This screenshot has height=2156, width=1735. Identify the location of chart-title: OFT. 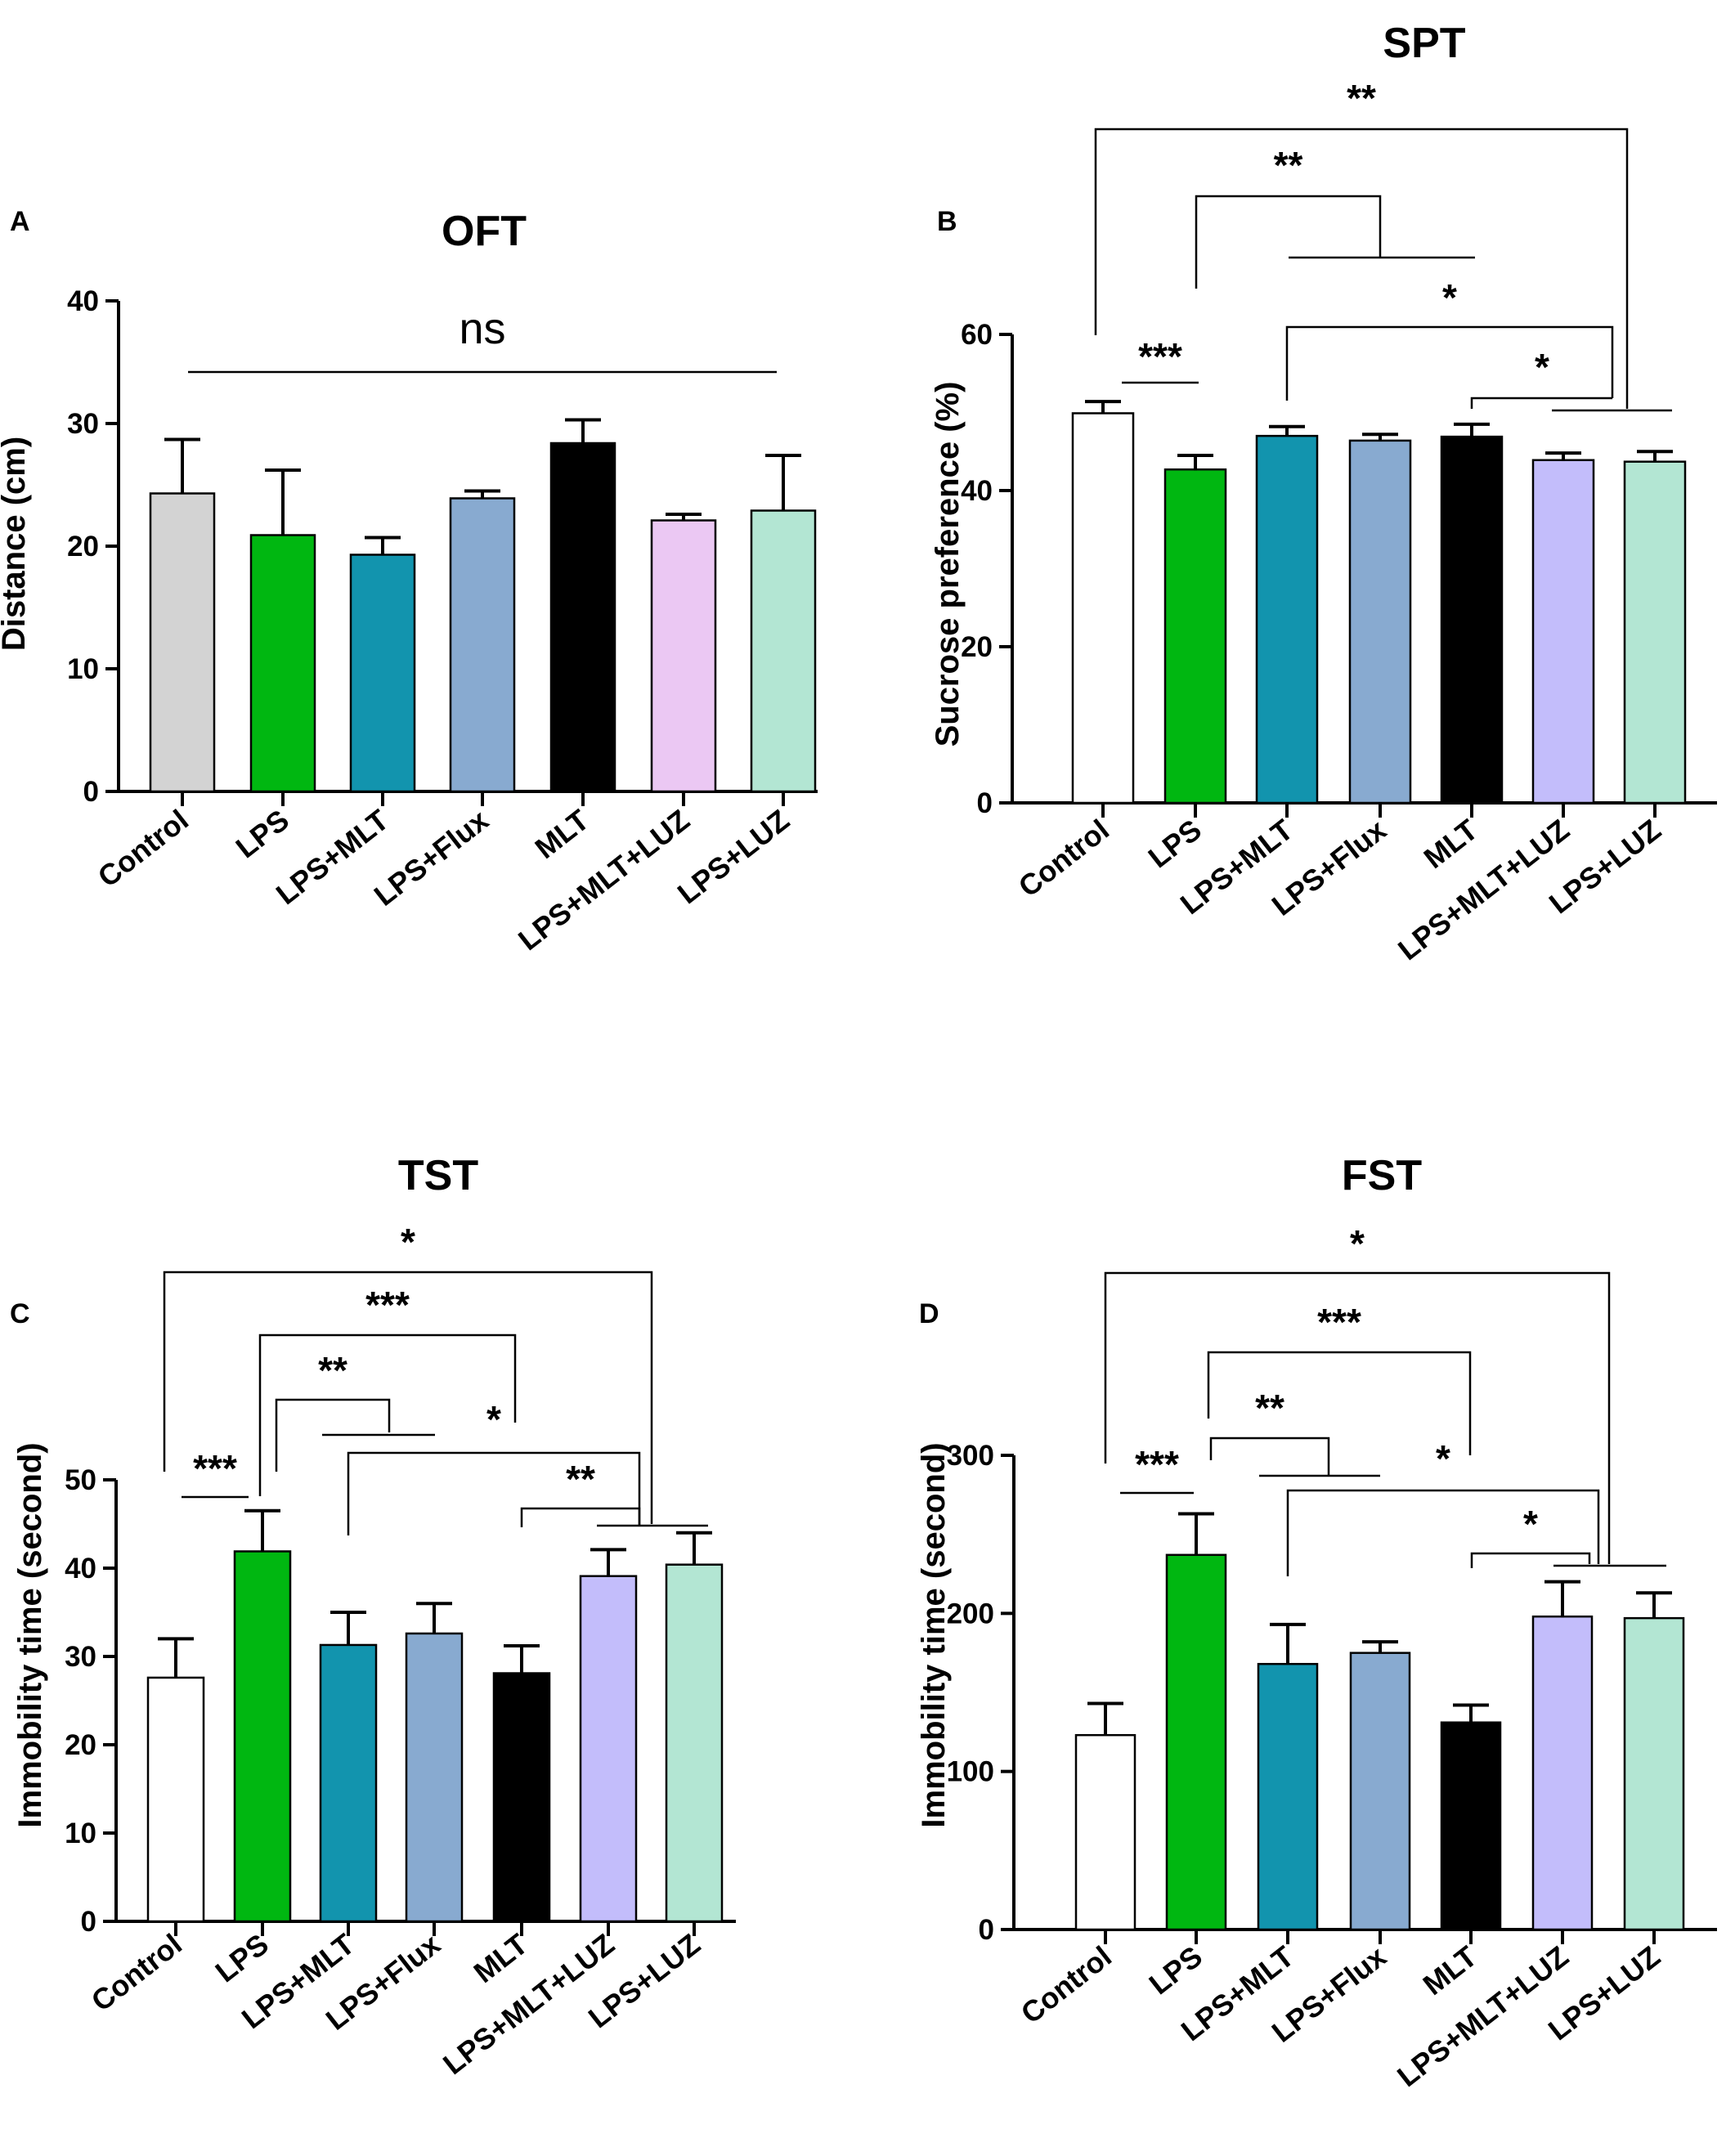
(484, 231).